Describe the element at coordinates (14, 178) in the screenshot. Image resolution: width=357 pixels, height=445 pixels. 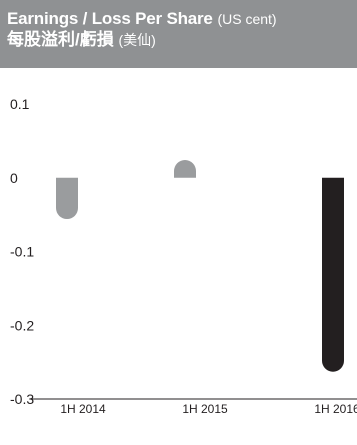
I see `y-tick-label: 0` at that location.